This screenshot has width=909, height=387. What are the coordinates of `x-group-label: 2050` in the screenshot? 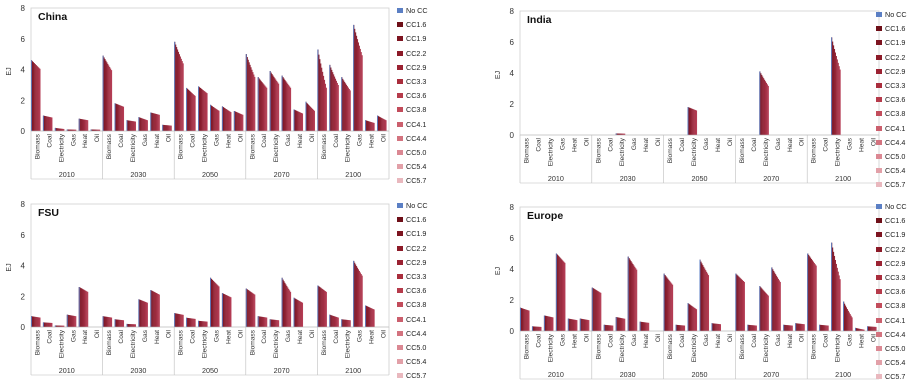 It's located at (700, 178).